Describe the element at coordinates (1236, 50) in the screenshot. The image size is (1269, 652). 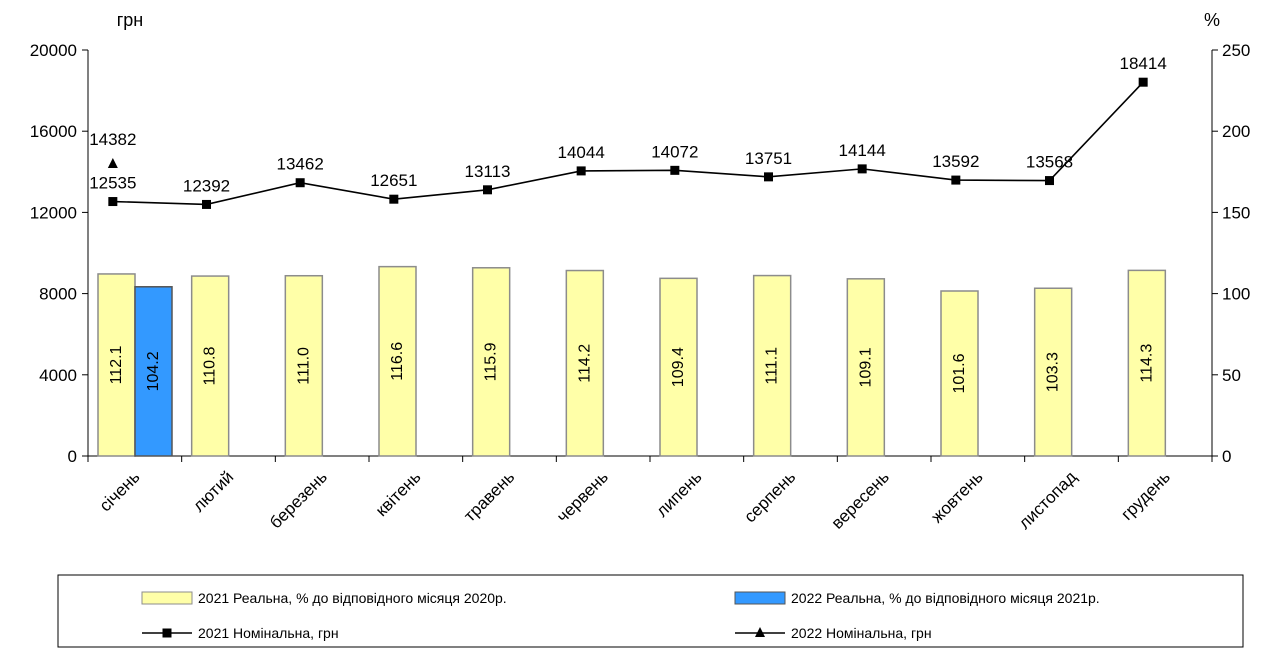
I see `right-tick-label: 250` at that location.